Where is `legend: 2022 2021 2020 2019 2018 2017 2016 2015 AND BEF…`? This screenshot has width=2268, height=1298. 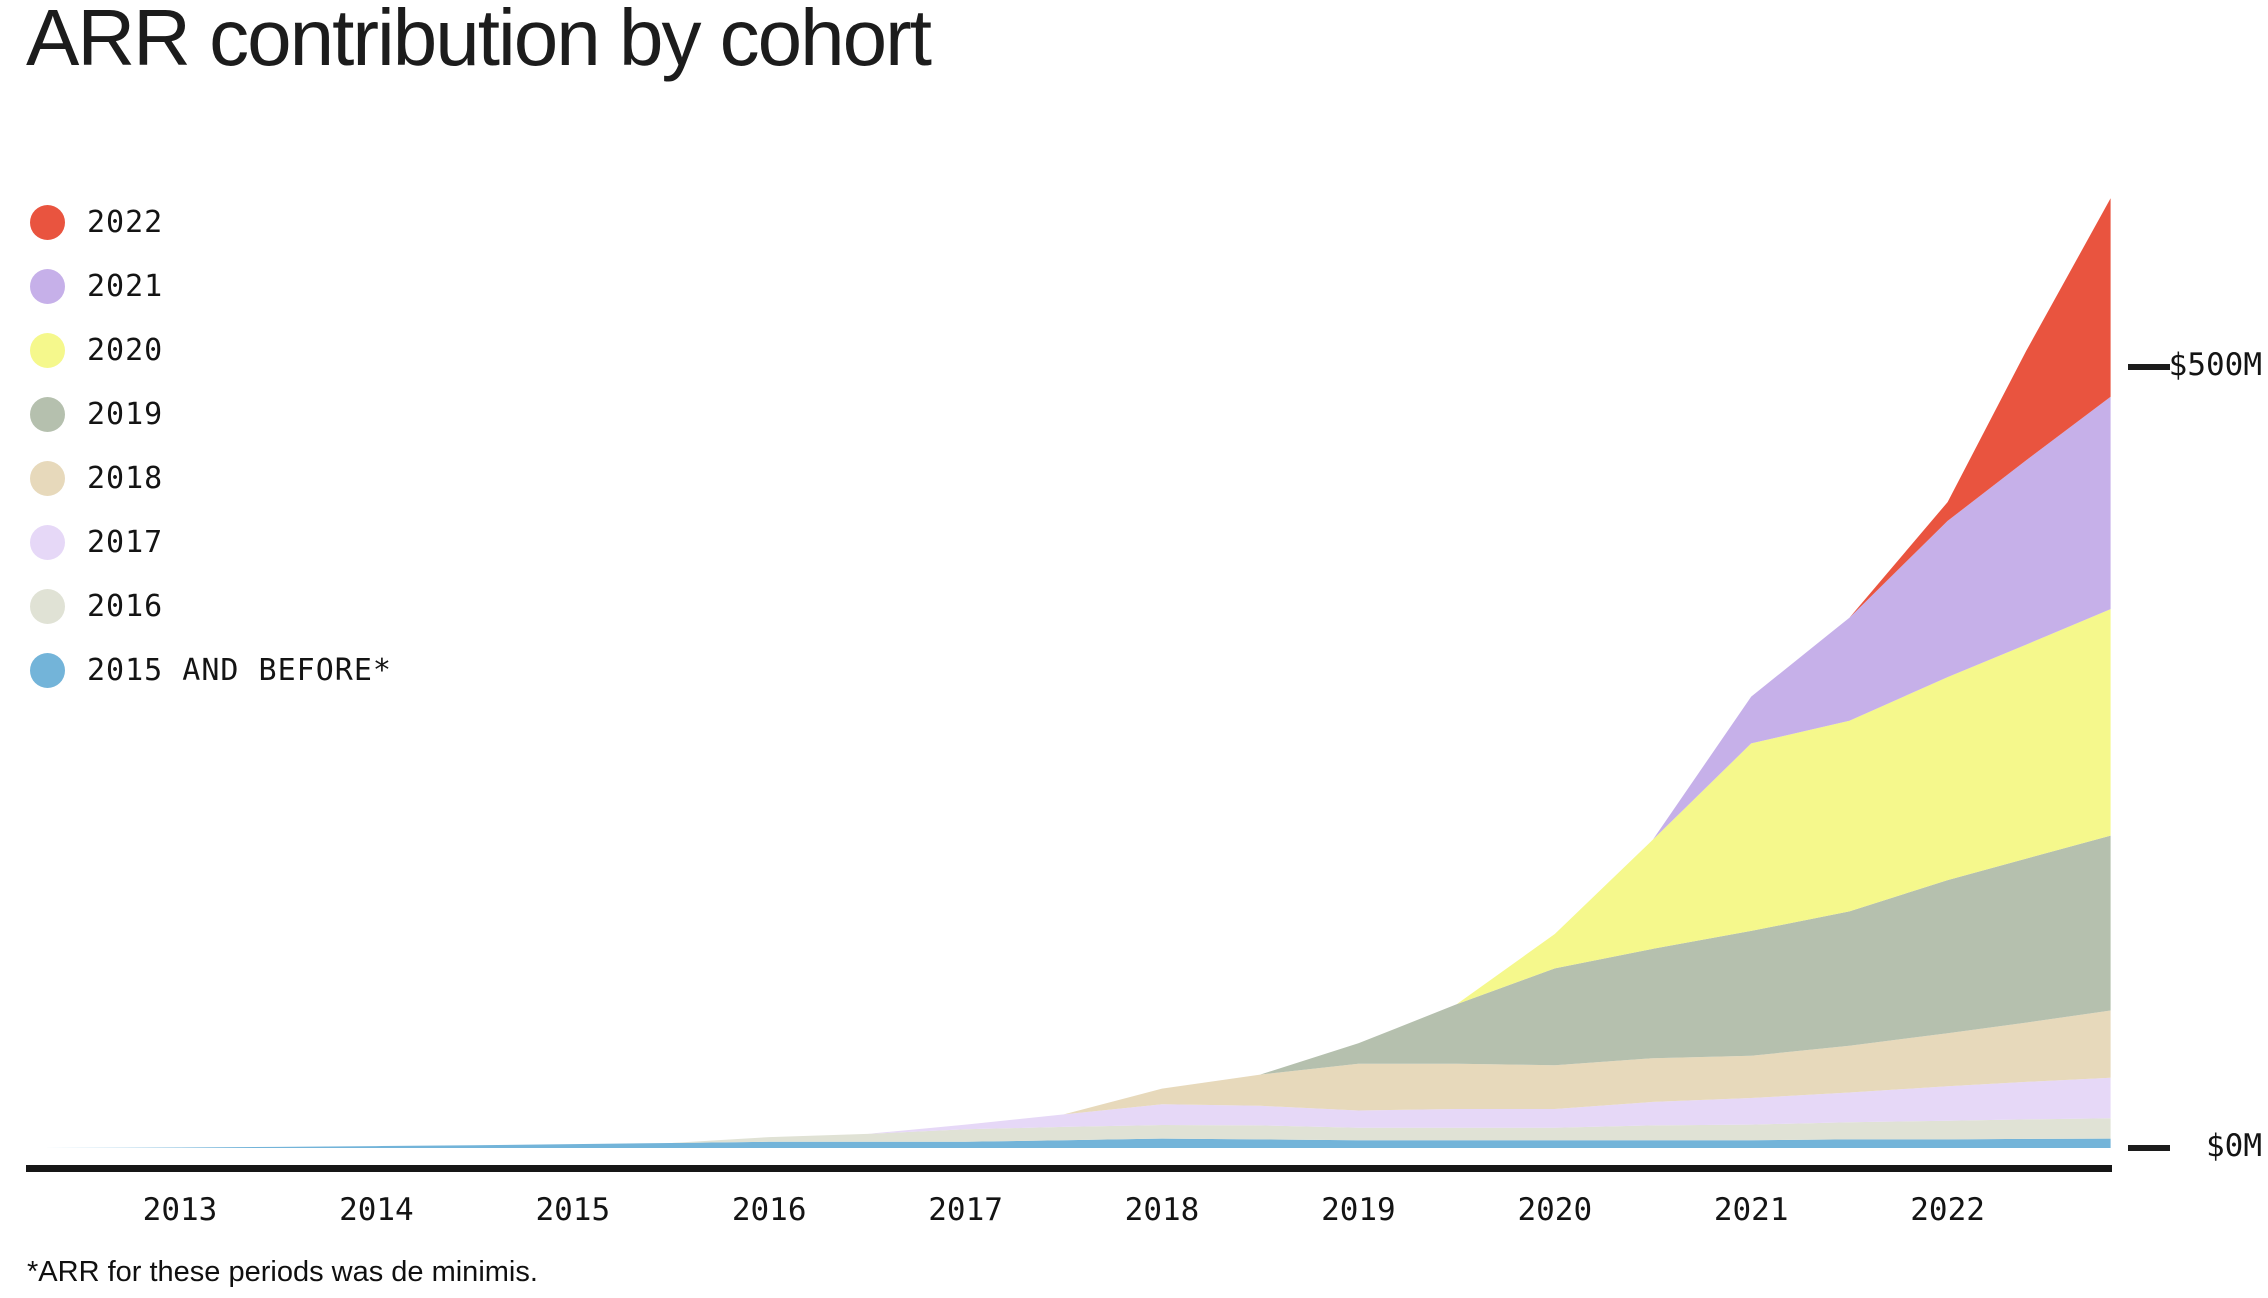 legend: 2022 2021 2020 2019 2018 2017 2016 2015 AND BEF… is located at coordinates (211, 446).